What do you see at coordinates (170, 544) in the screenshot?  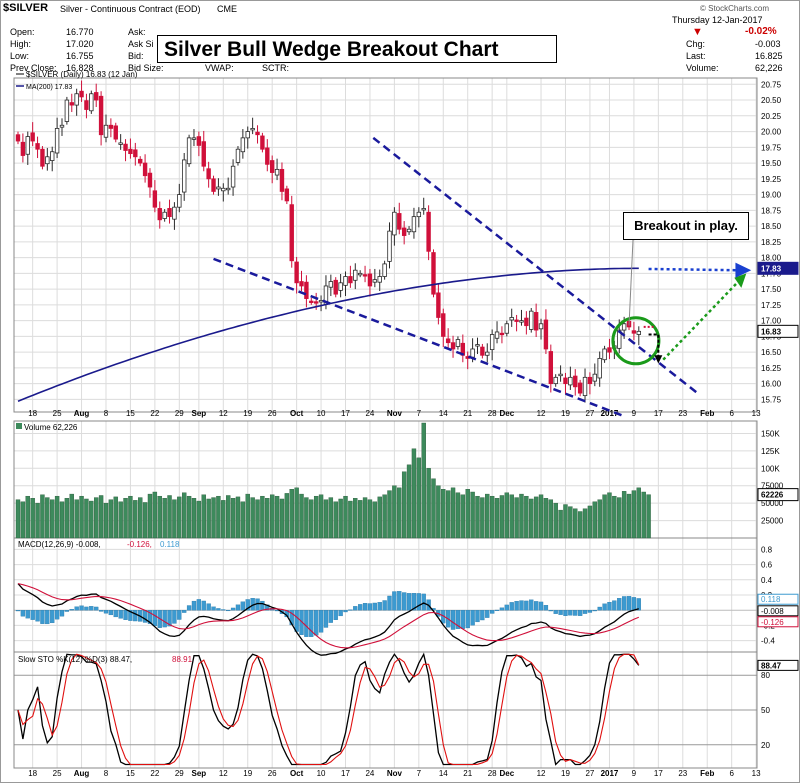 I see `macd-legend-hist: 0.118` at bounding box center [170, 544].